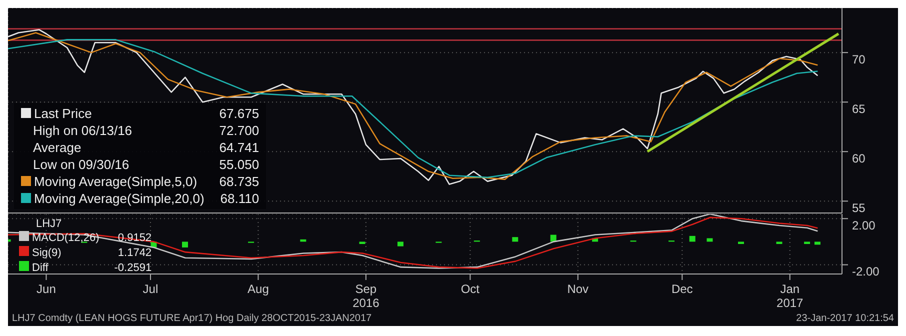 This screenshot has width=906, height=336. Describe the element at coordinates (192, 318) in the screenshot. I see `text: LHJ7 Comdty (LEAN HOGS FUTURE Apr17) Hog Daily 28OCT2015-23JAN2017` at that location.